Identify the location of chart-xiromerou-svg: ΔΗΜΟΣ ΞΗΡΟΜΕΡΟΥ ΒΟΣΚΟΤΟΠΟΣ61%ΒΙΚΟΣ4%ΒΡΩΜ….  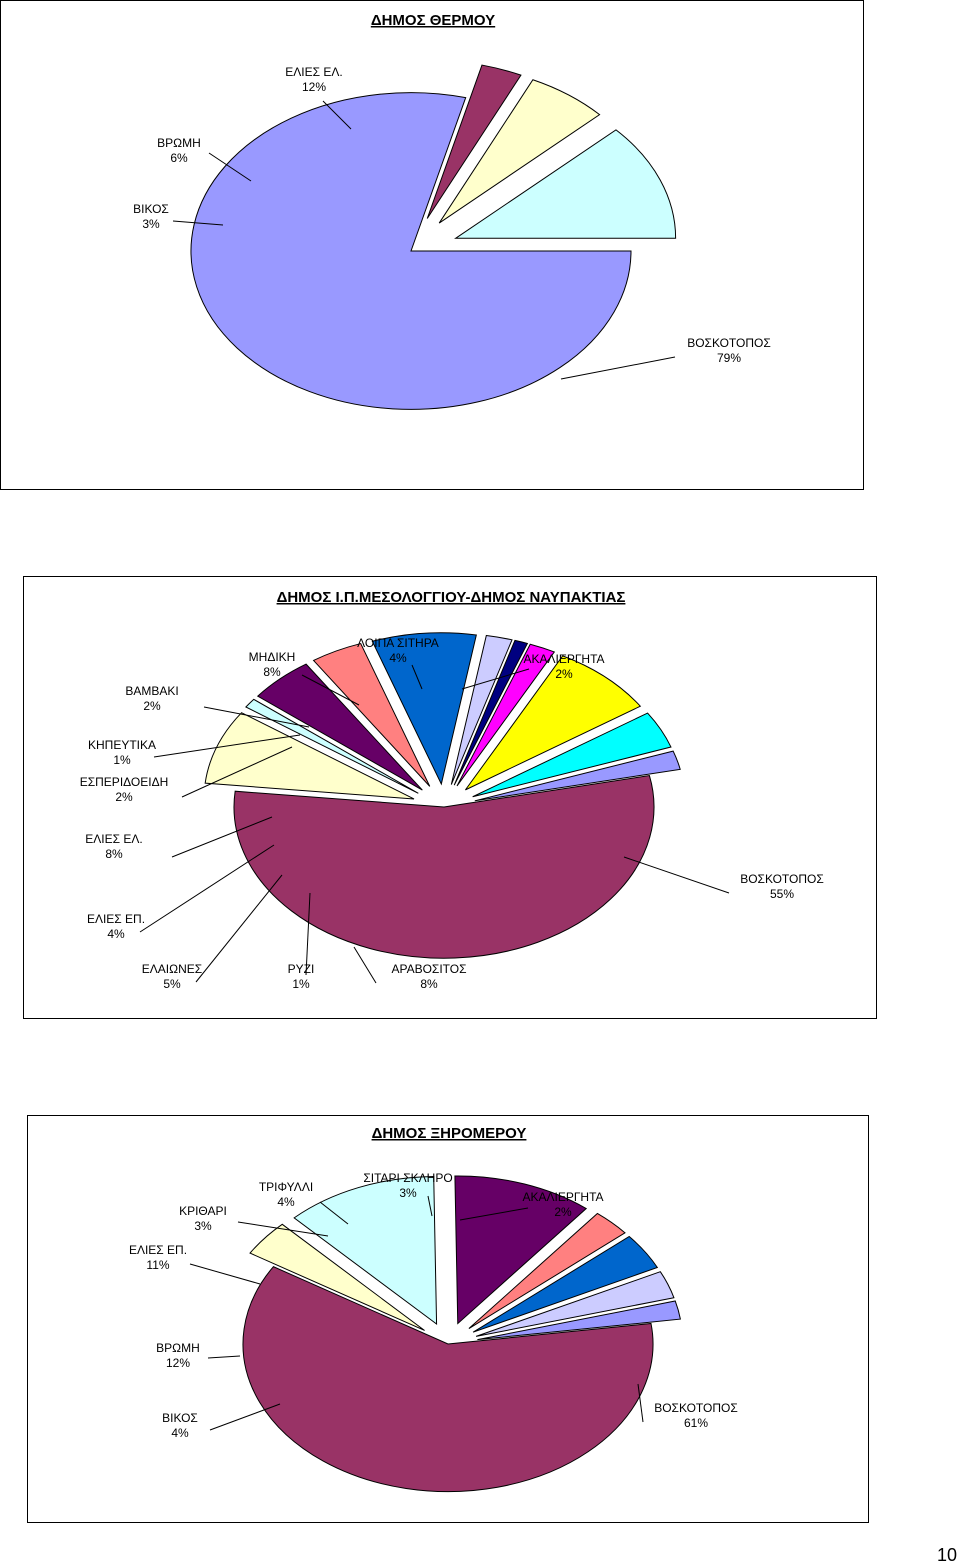
(433, 1309).